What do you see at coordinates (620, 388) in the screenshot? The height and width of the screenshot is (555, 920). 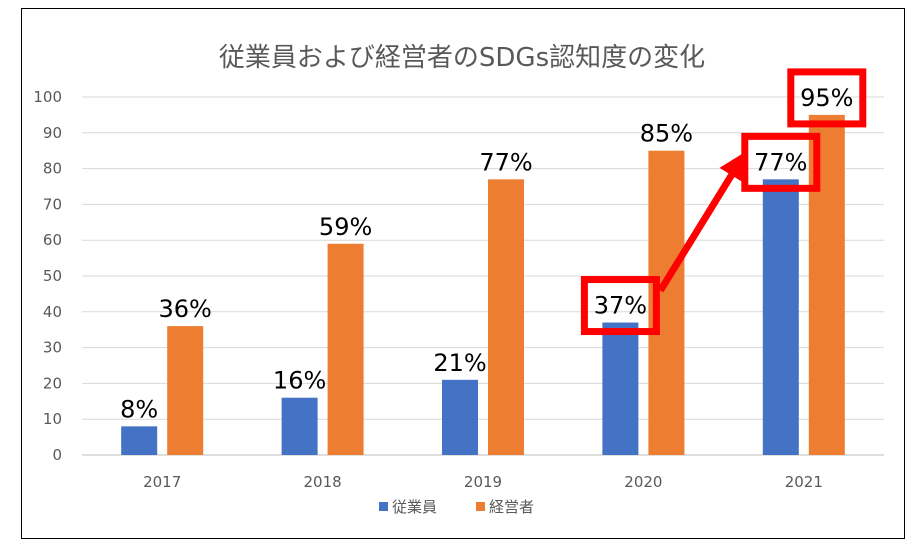 I see `bar-employees-2020` at bounding box center [620, 388].